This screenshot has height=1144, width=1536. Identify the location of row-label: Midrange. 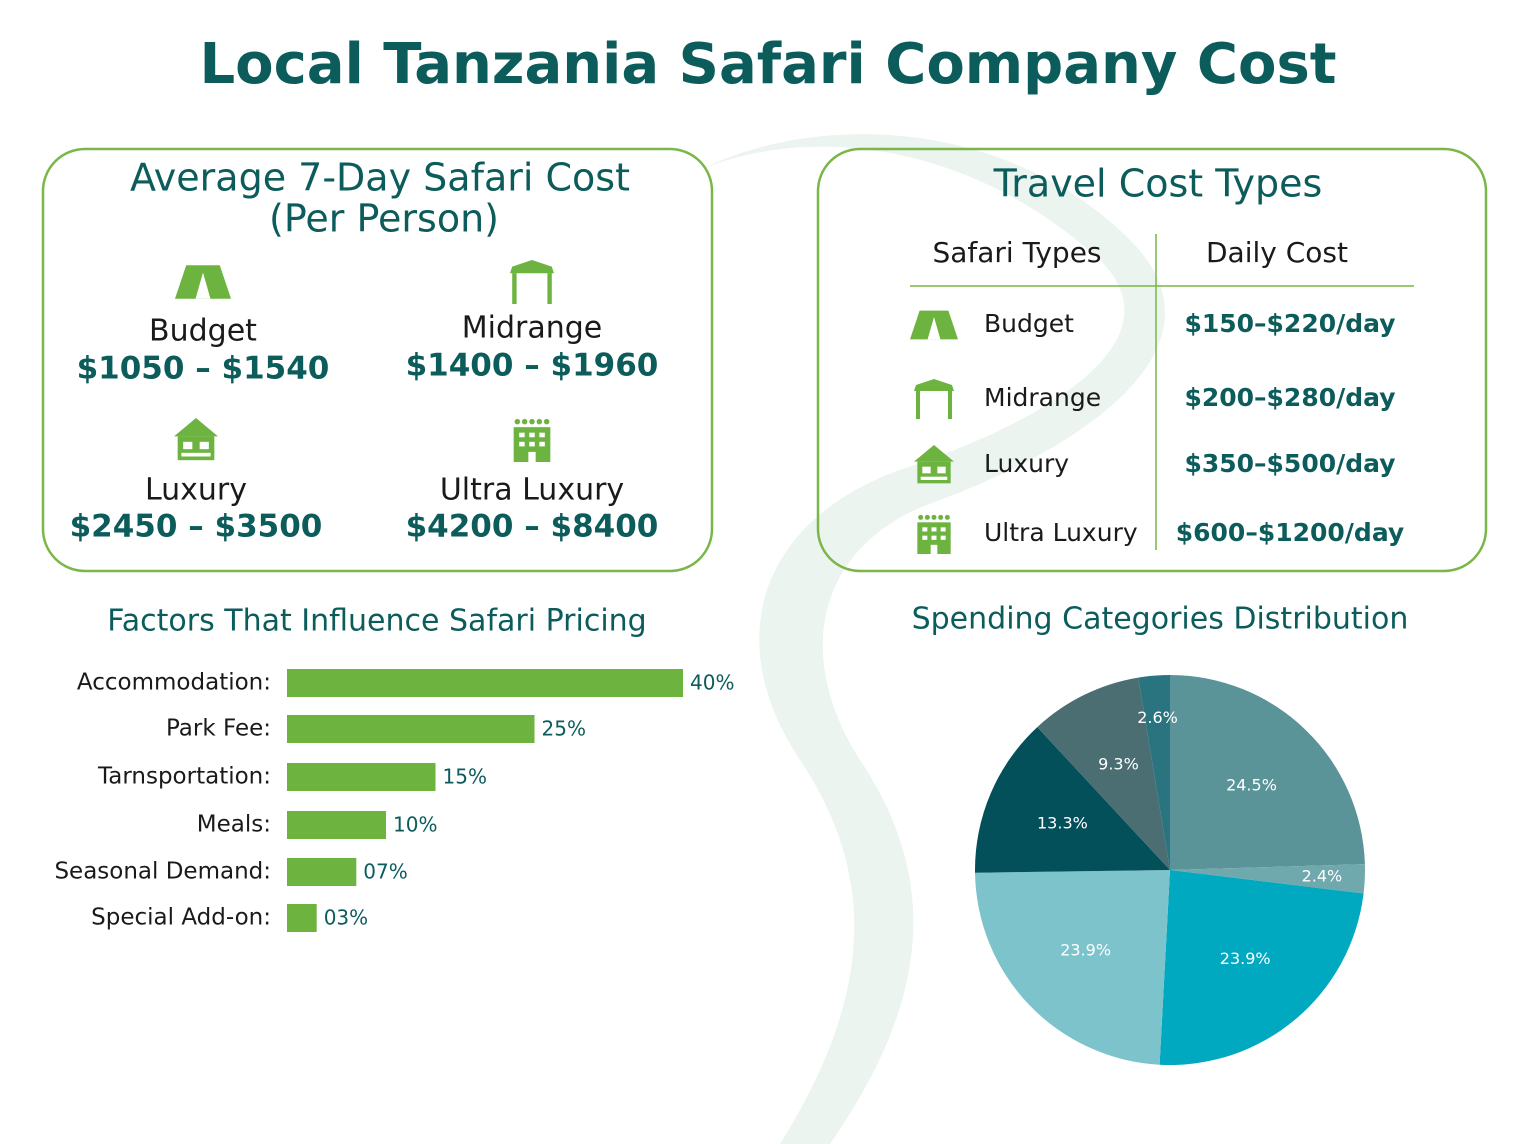
(1042, 397).